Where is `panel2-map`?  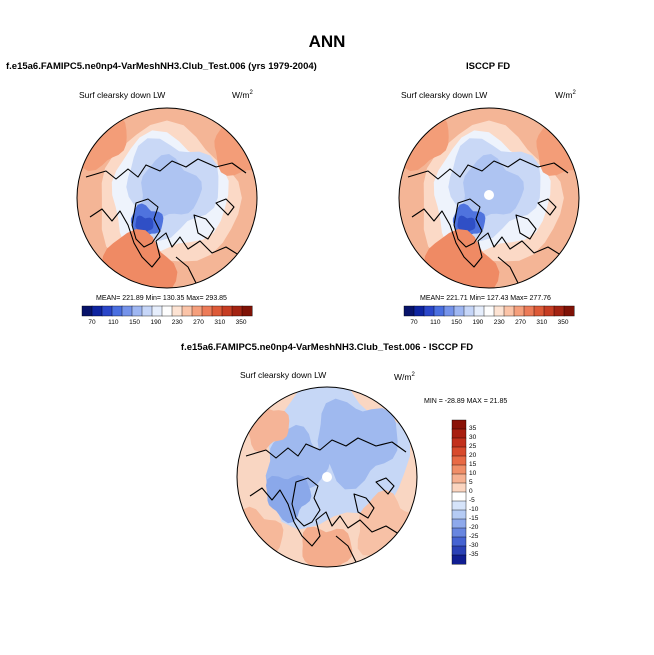 panel2-map is located at coordinates (489, 198).